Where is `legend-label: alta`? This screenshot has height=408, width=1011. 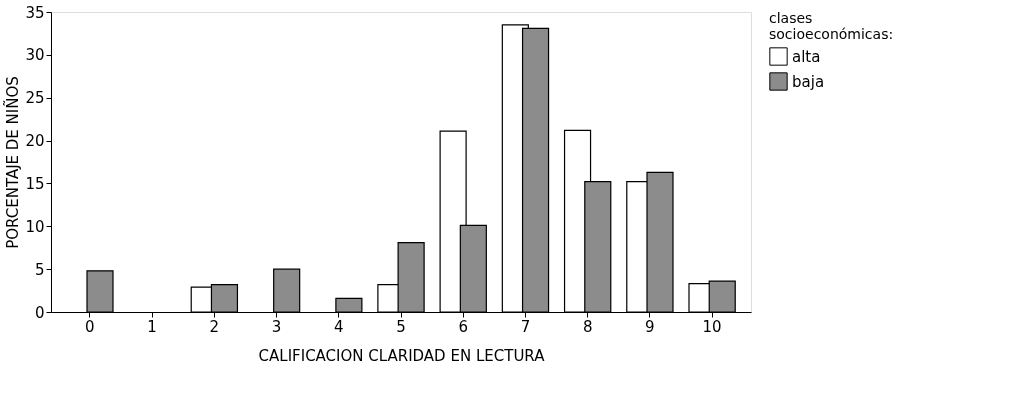 legend-label: alta is located at coordinates (806, 56).